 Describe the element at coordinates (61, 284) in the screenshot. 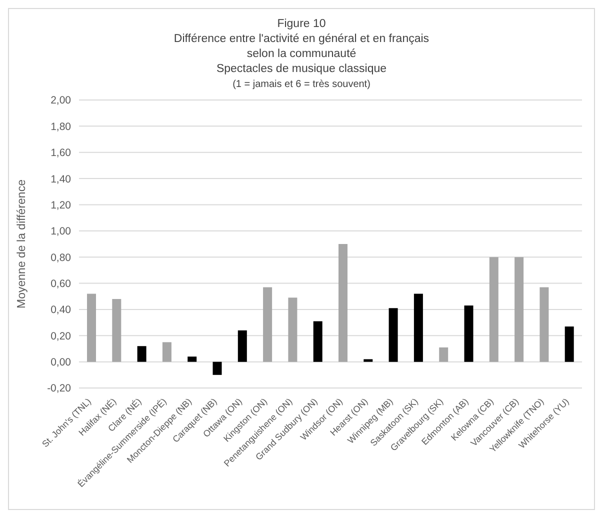

I see `y-tick-label: 0,60` at that location.